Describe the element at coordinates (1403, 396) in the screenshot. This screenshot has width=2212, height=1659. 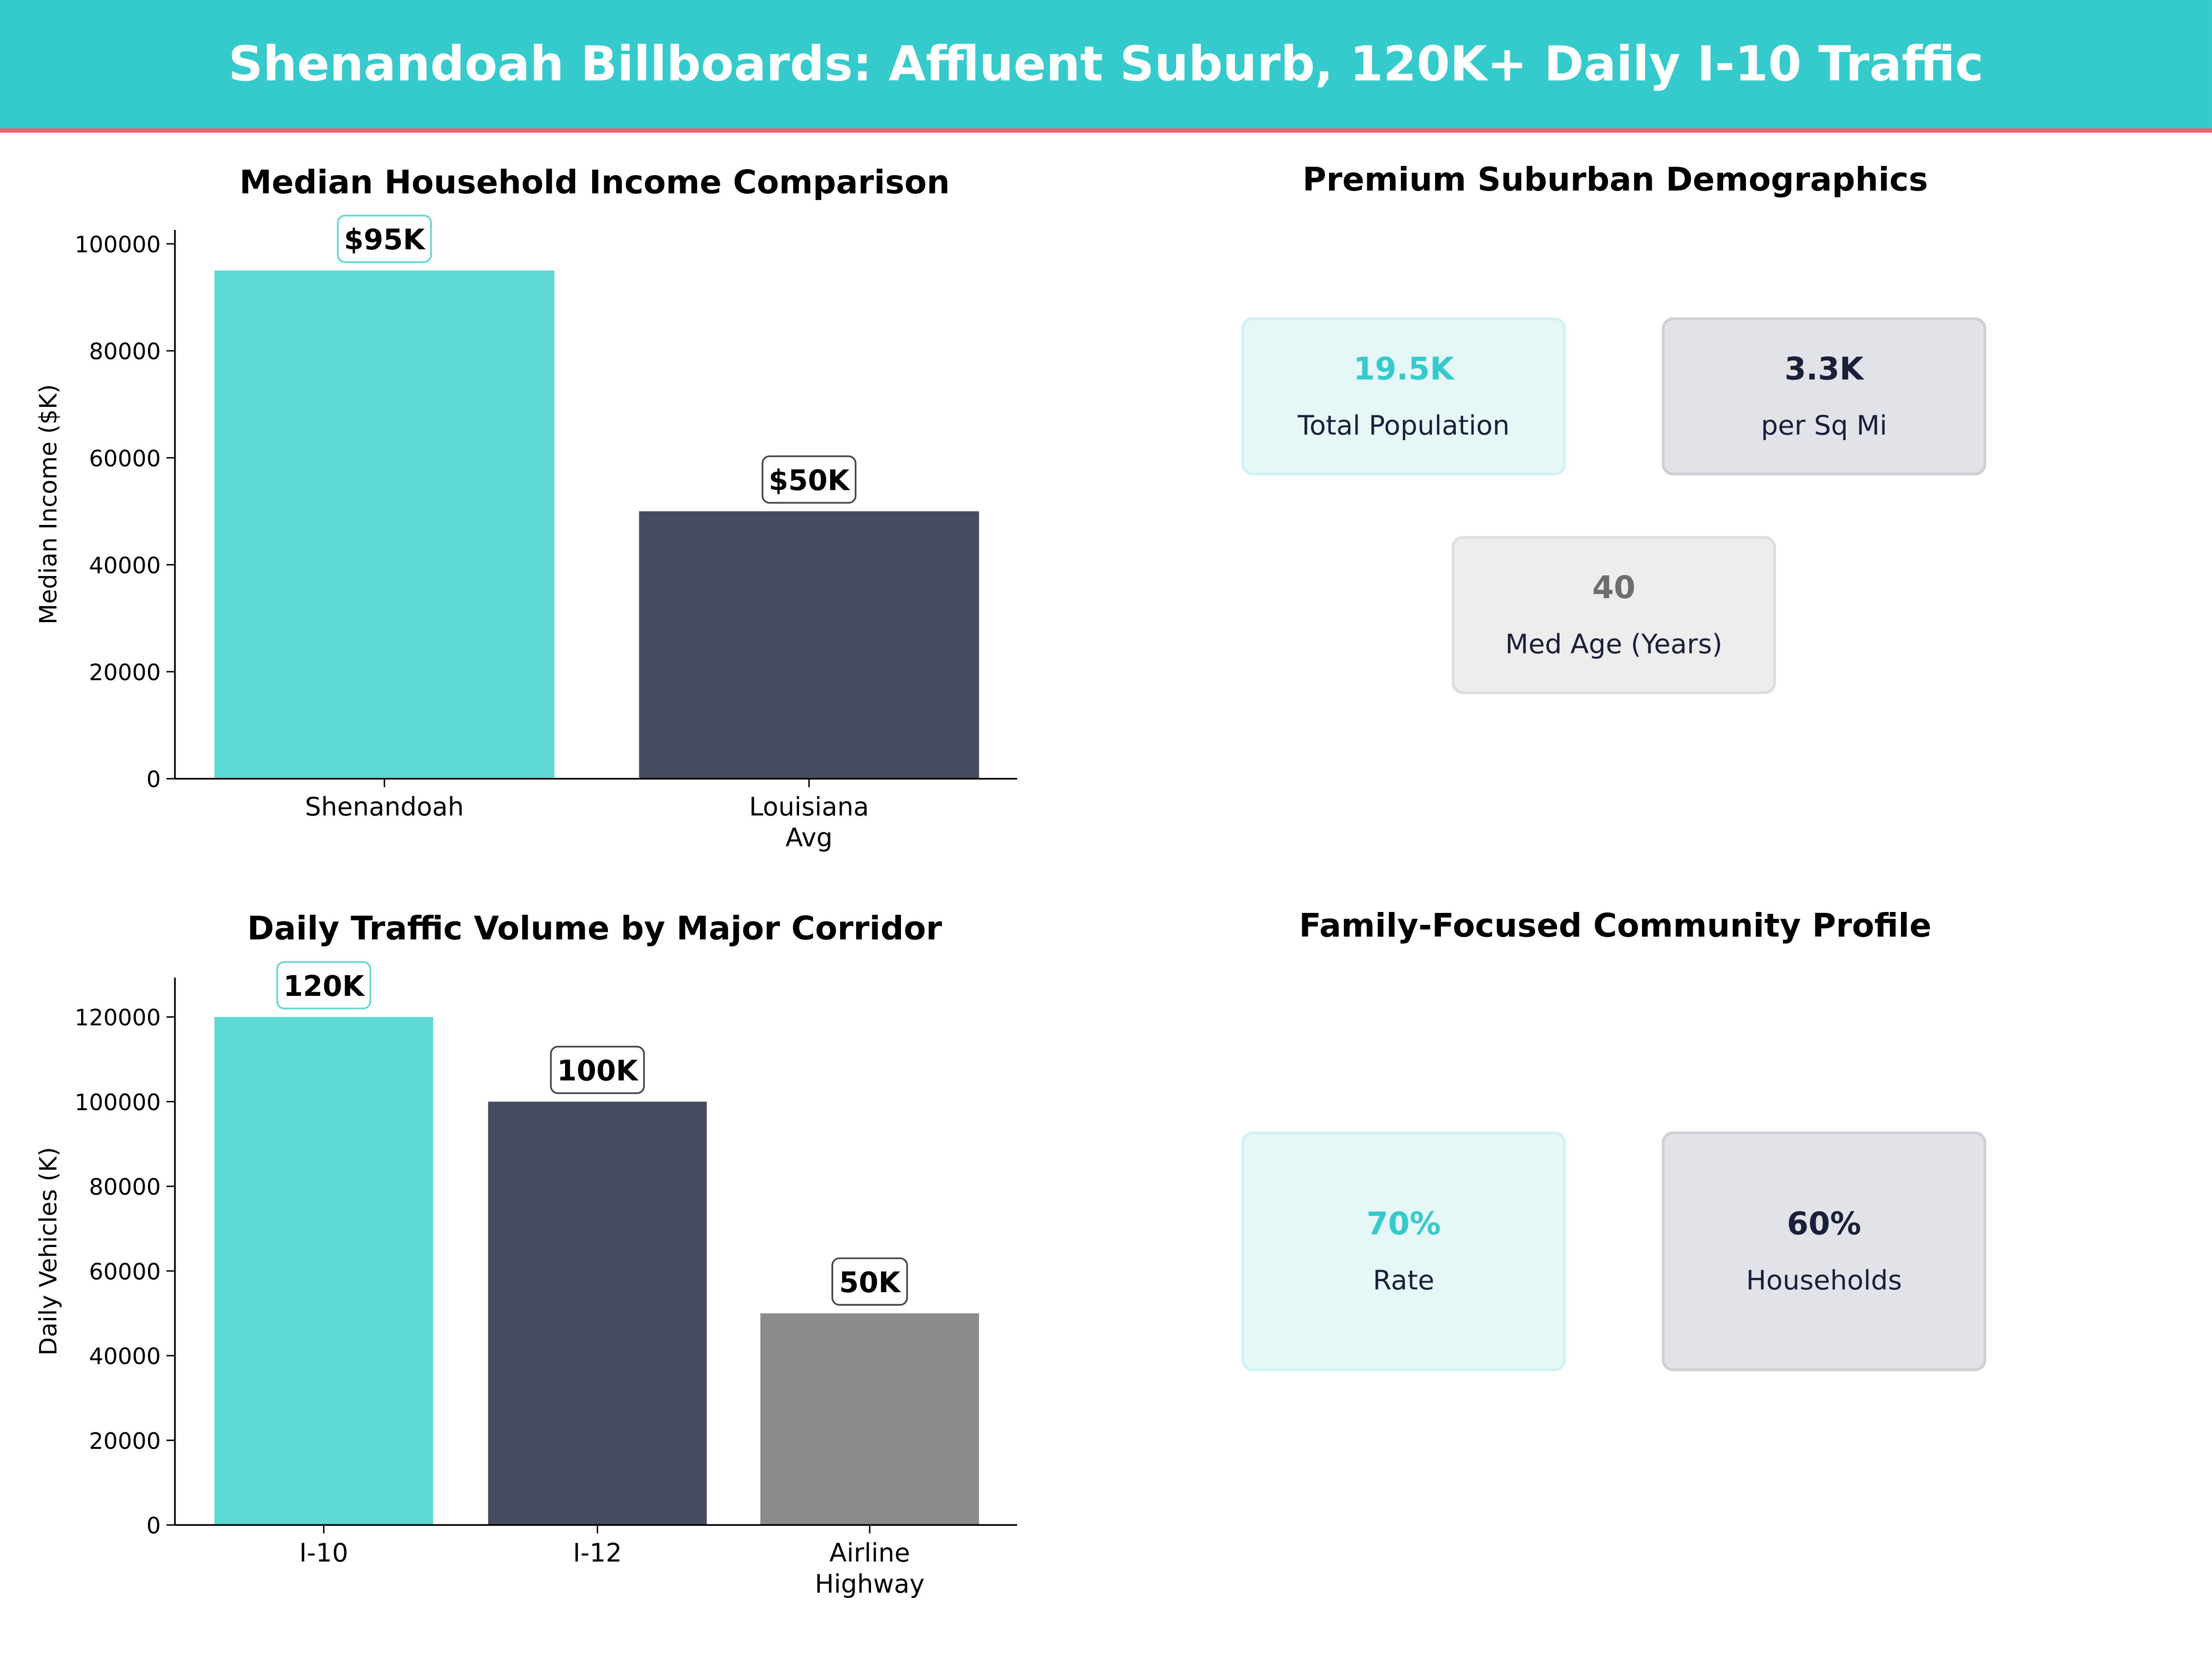
I see `card-total-population: 19.5K Total Population` at that location.